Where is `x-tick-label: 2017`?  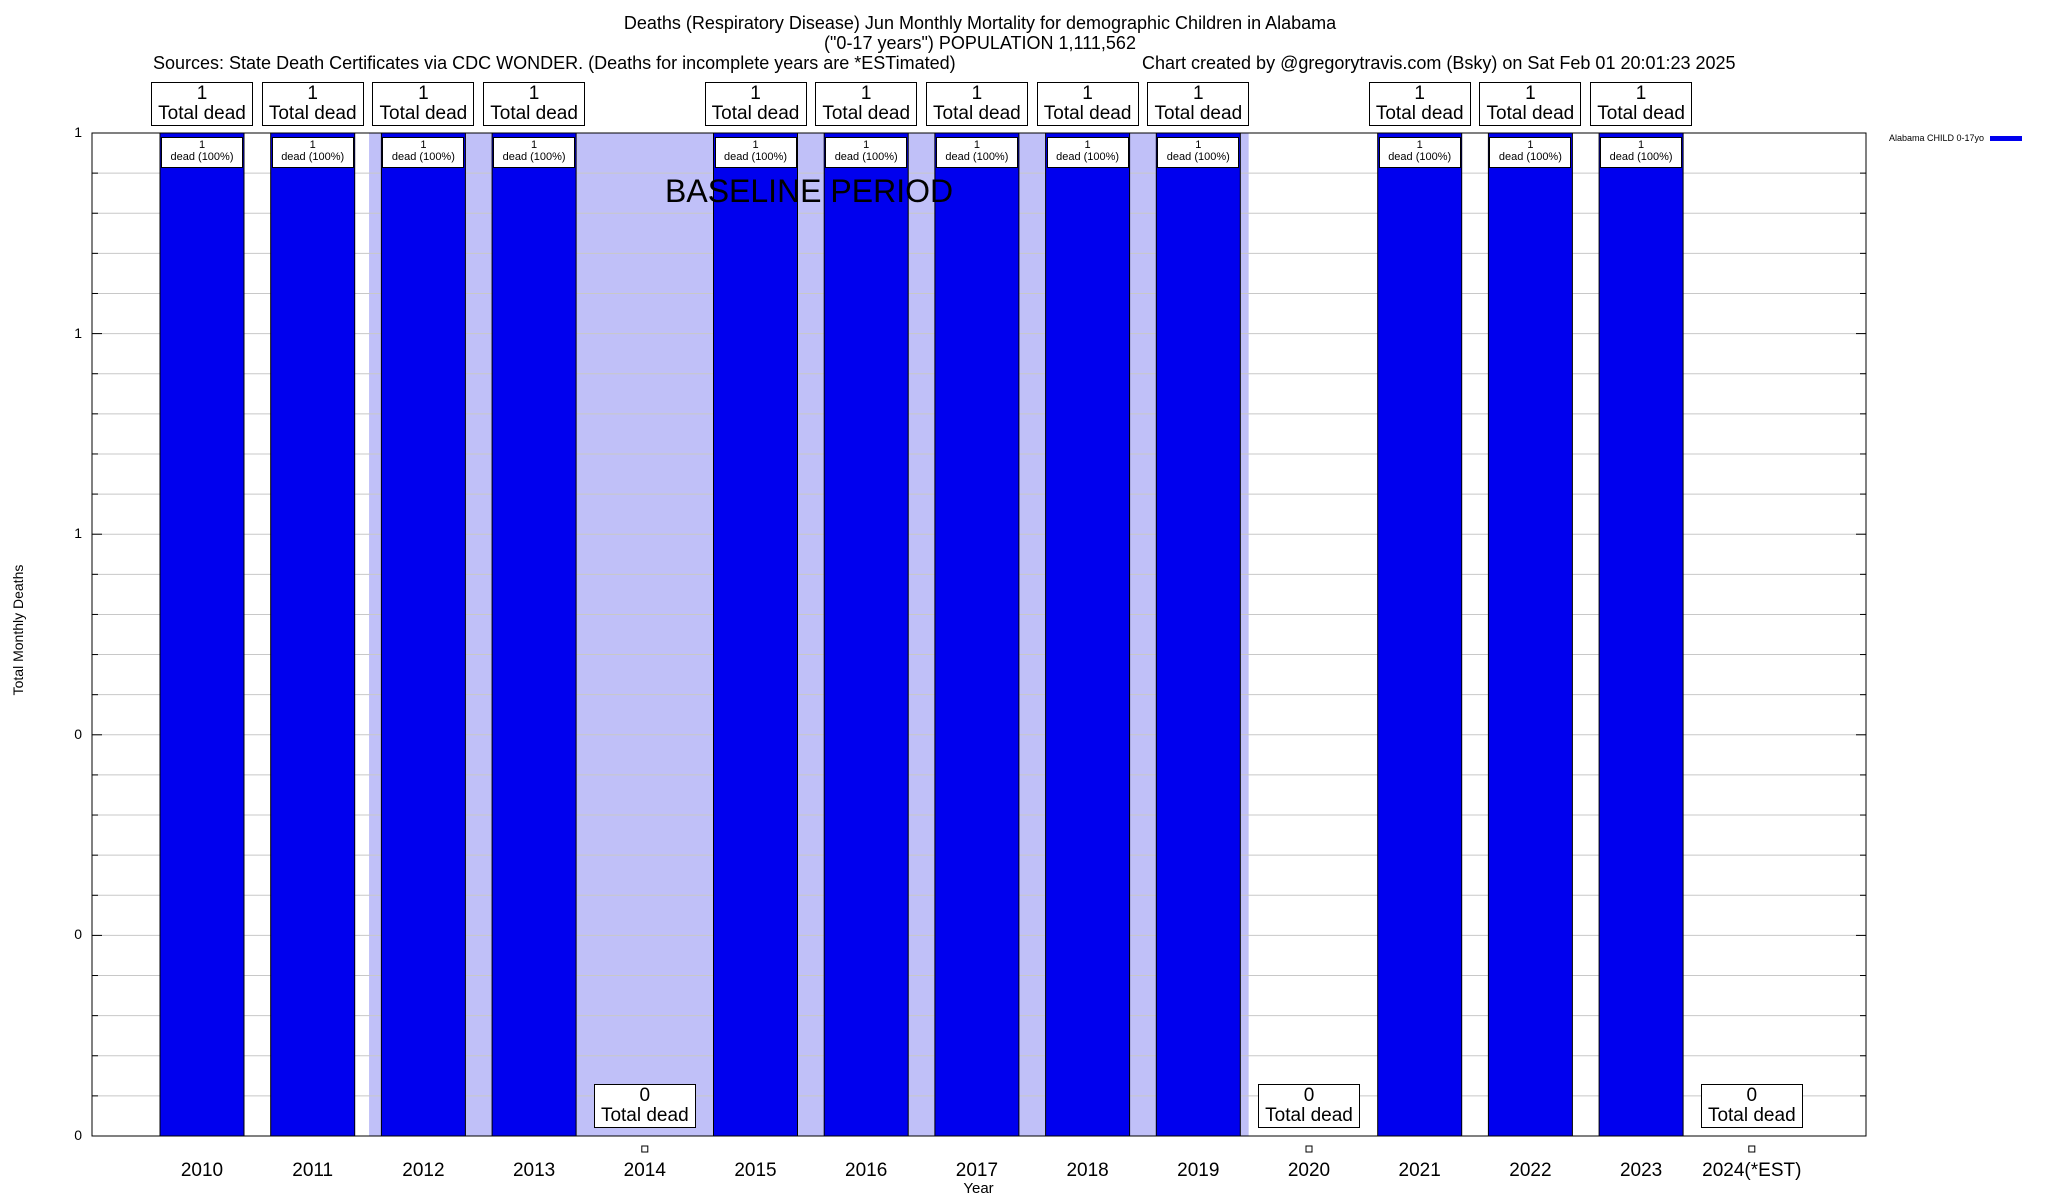
x-tick-label: 2017 is located at coordinates (977, 1170).